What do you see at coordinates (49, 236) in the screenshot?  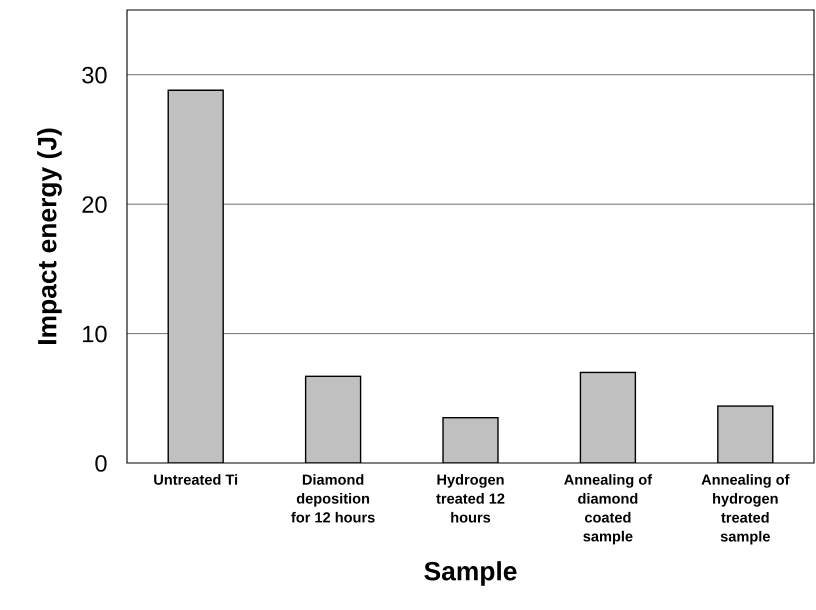 I see `y-axis-title: Impact energy (J)` at bounding box center [49, 236].